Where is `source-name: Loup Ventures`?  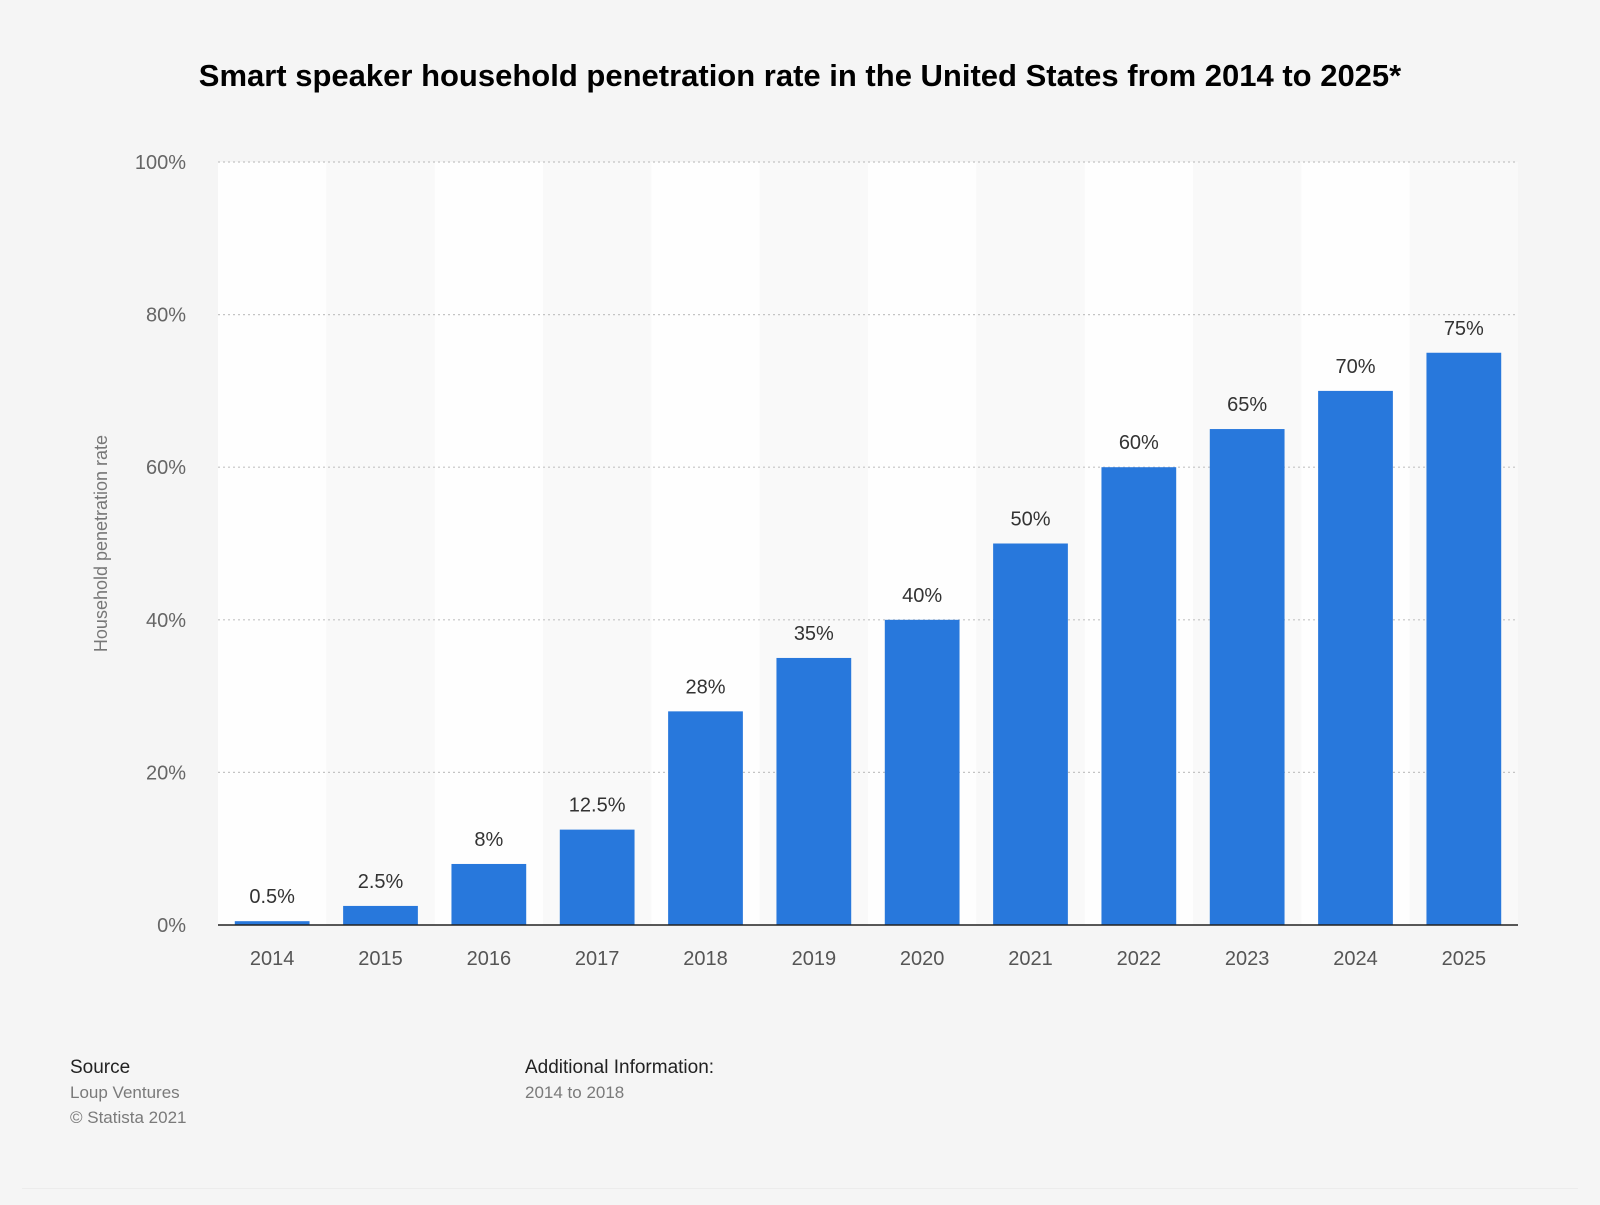
source-name: Loup Ventures is located at coordinates (125, 1092).